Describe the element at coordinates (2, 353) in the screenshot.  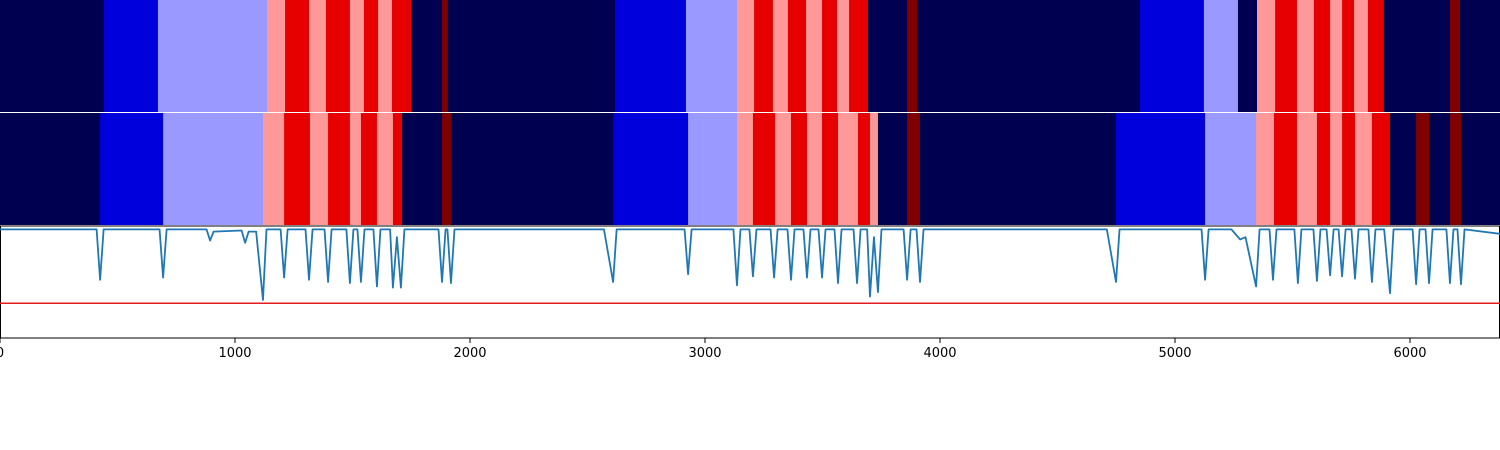
I see `x-tick-label: 0` at that location.